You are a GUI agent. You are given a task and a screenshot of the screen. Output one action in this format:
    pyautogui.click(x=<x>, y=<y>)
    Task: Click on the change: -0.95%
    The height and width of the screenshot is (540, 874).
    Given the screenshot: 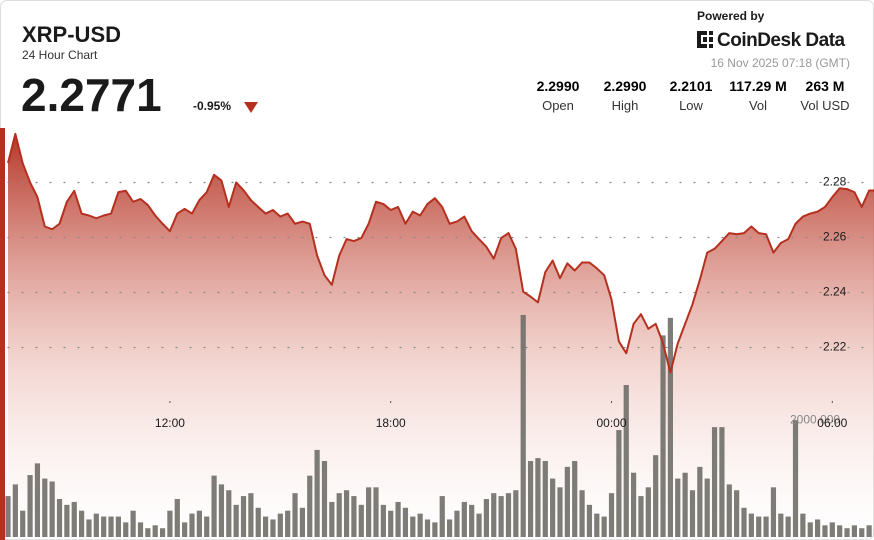 What is the action you would take?
    pyautogui.click(x=212, y=106)
    